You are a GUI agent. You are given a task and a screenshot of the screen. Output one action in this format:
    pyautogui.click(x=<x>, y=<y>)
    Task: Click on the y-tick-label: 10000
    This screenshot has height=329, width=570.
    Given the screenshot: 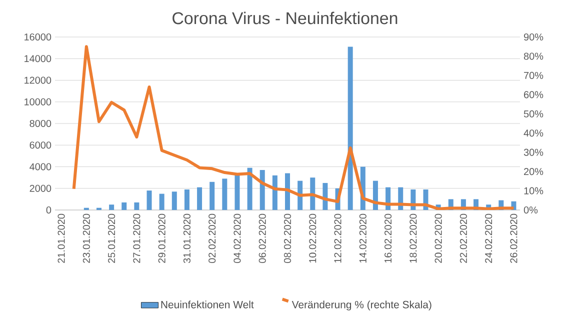 What is the action you would take?
    pyautogui.click(x=38, y=102)
    